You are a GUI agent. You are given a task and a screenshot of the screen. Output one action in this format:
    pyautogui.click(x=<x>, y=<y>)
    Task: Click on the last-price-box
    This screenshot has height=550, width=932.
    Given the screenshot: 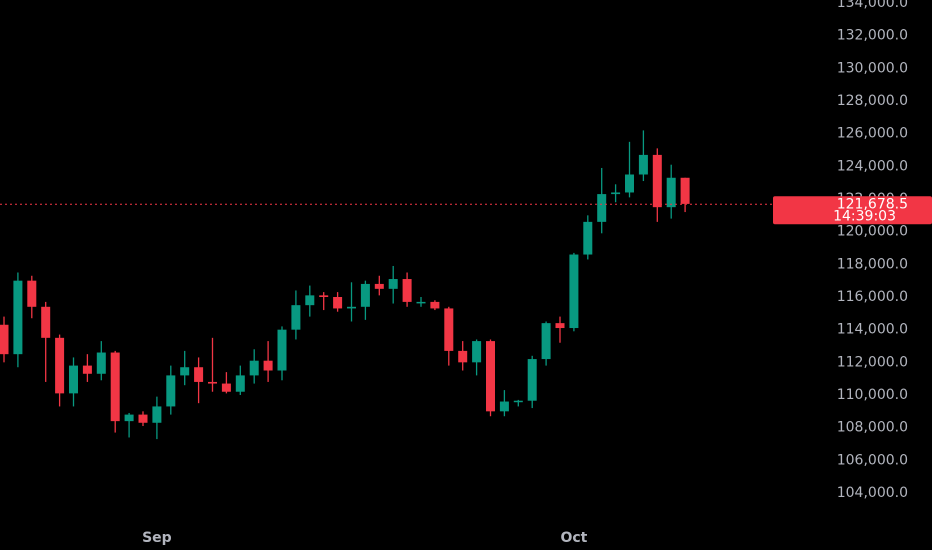 What is the action you would take?
    pyautogui.click(x=852, y=210)
    